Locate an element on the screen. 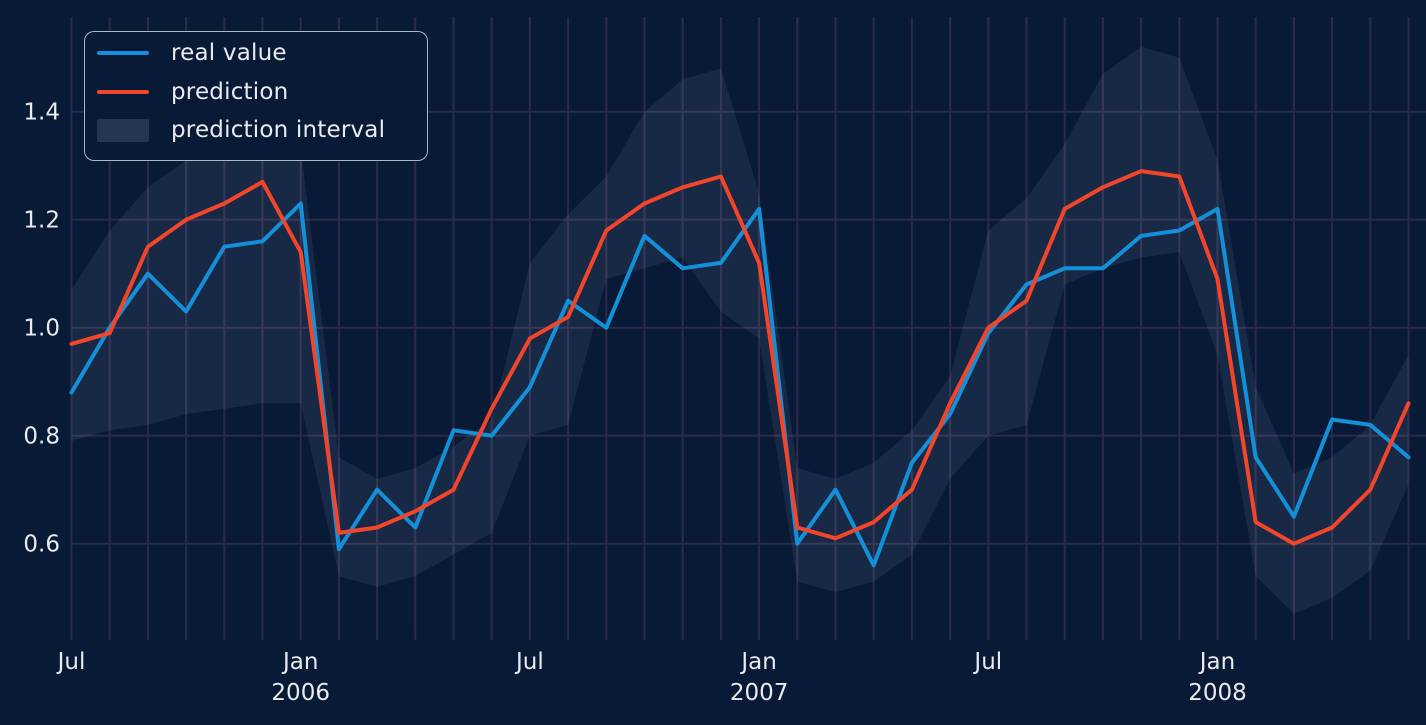 The width and height of the screenshot is (1426, 725). legend-label-prediction: prediction is located at coordinates (230, 91).